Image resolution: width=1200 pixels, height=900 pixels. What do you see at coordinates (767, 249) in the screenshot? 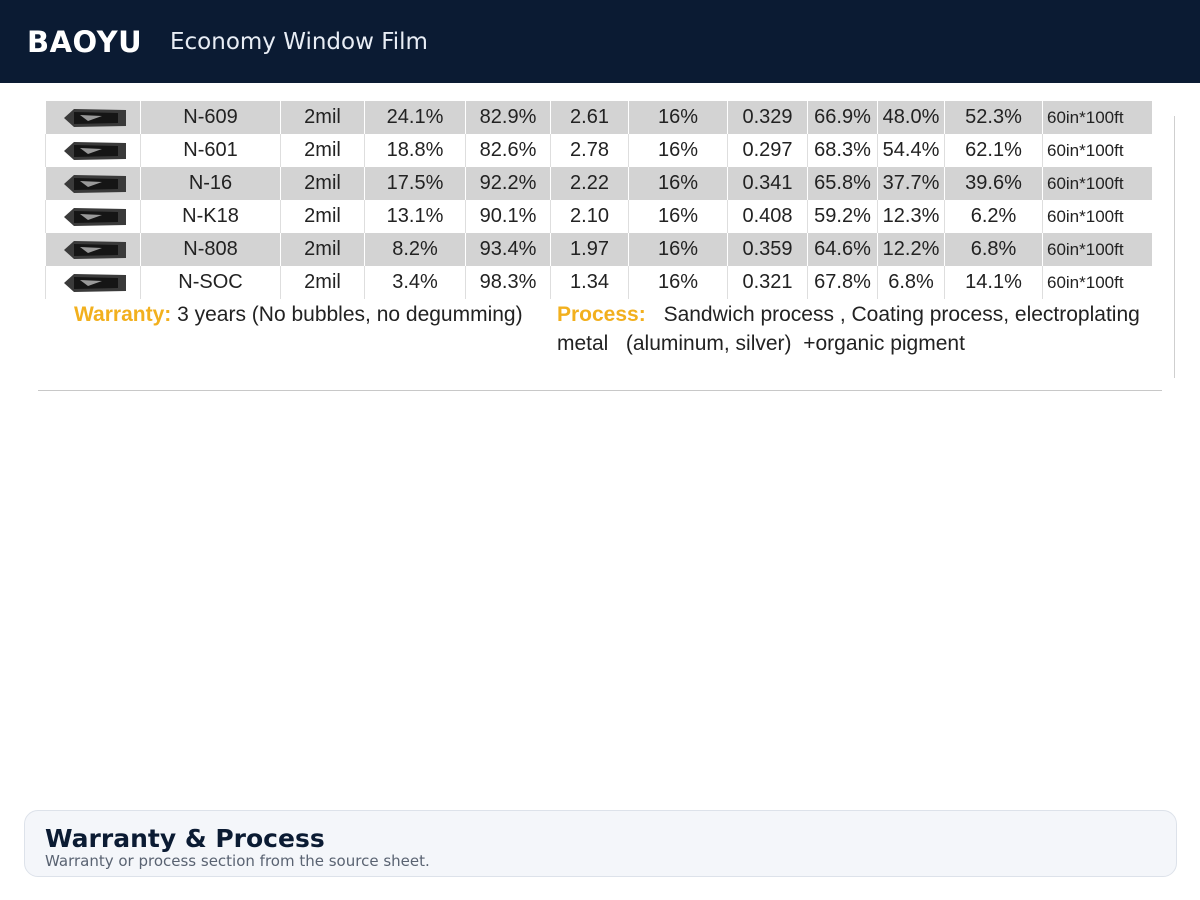
I see `table-cell-shgc: 0.359` at bounding box center [767, 249].